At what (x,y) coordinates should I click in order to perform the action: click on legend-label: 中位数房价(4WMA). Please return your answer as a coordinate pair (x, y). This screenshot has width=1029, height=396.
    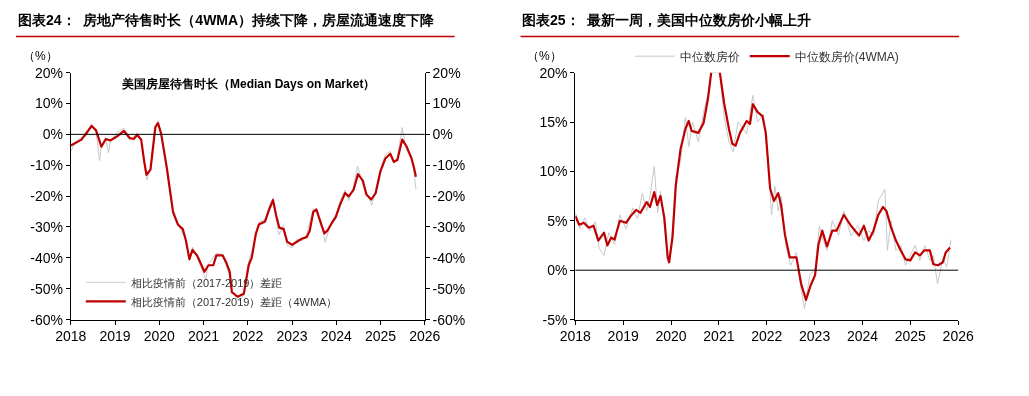
    Looking at the image, I should click on (846, 56).